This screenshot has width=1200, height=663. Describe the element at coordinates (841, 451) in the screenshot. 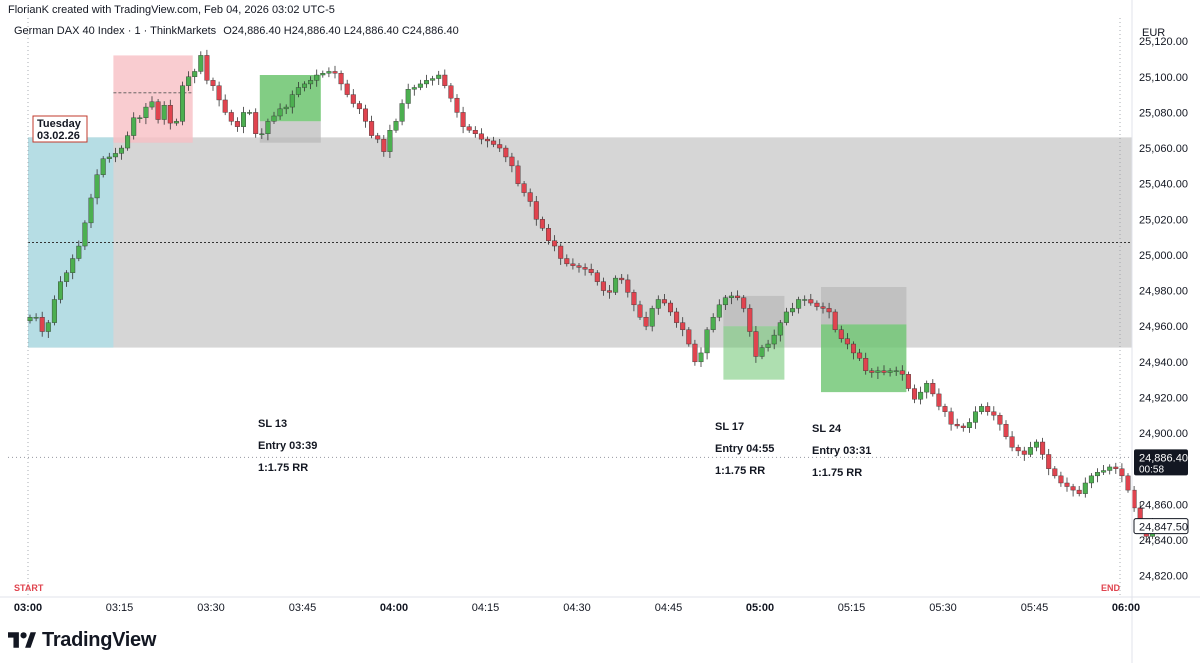

I see `trade-note-3: SL 24 Entry 03:31 1:1.75 RR` at that location.